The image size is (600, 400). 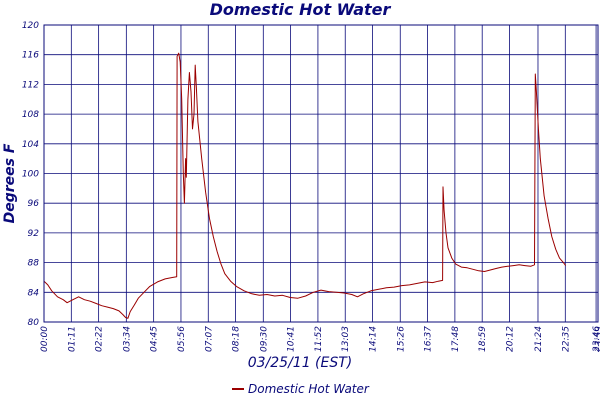 I want to click on x-tick-label: 01:11, so click(x=72, y=339).